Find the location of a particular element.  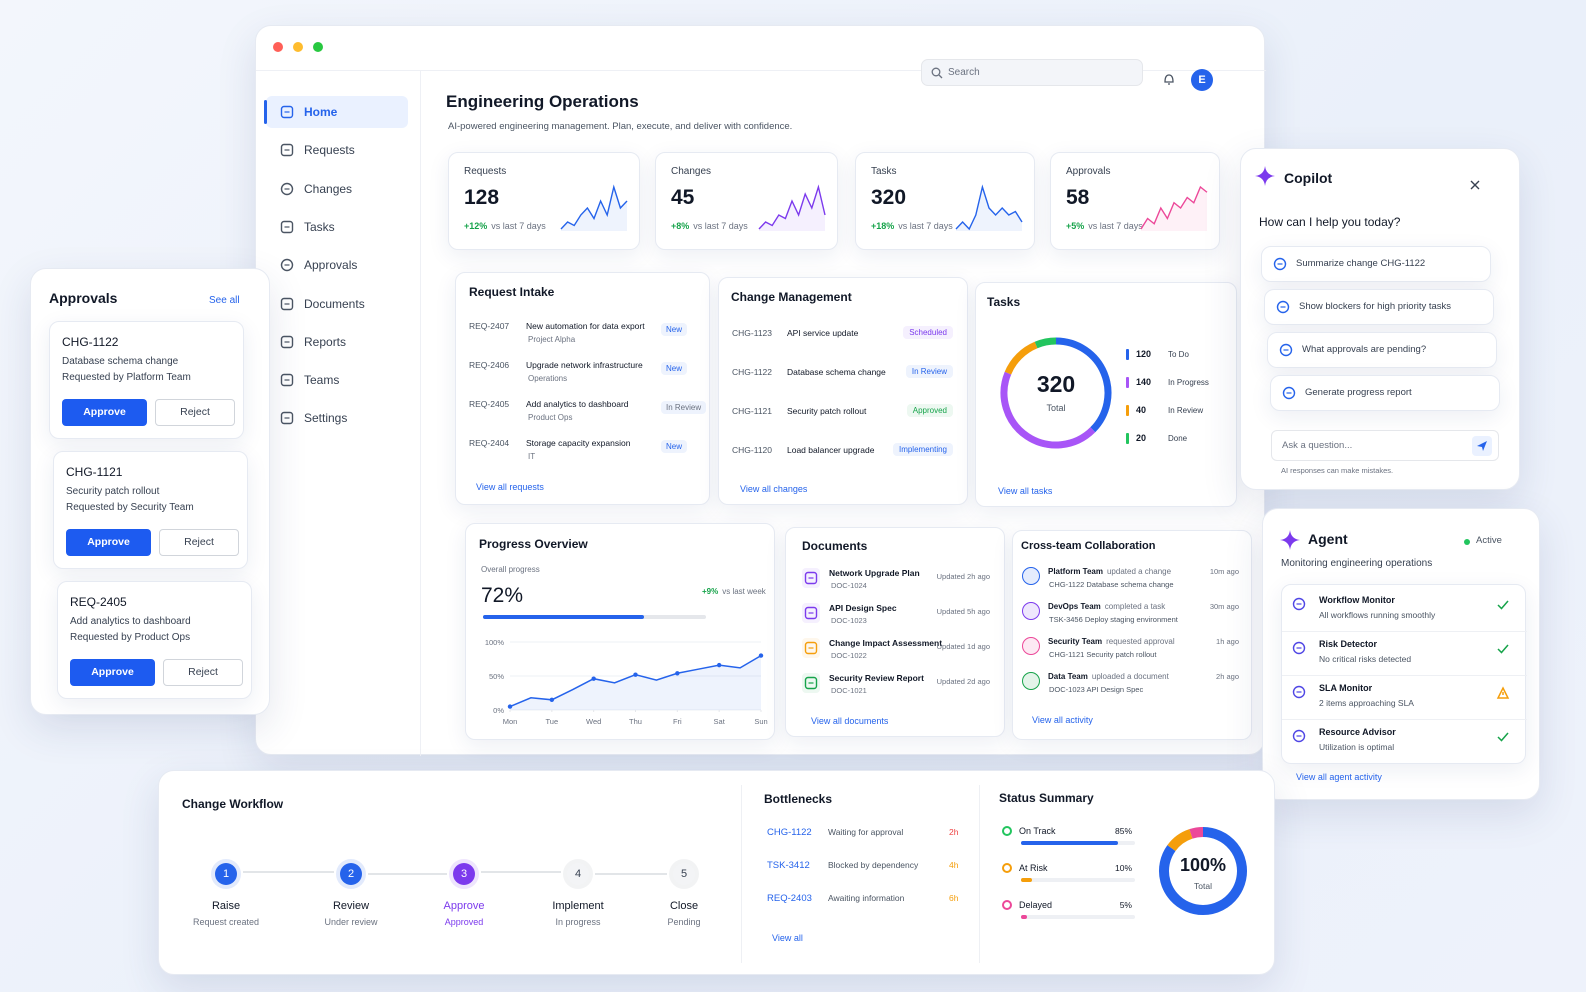

suggestion-button: Show blockers for high priority tasks is located at coordinates (1379, 307).